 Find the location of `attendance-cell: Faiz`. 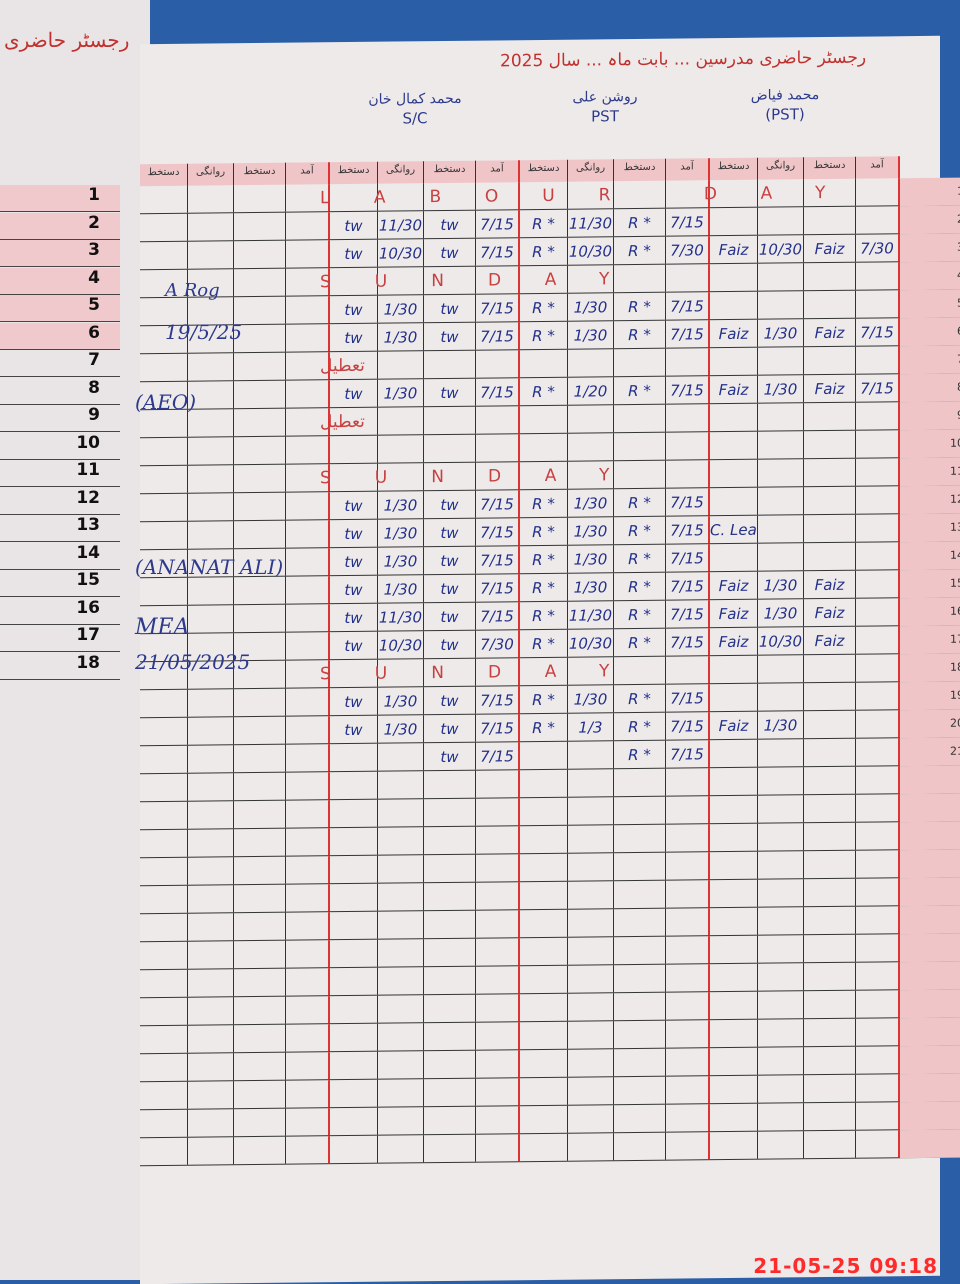

attendance-cell: Faiz is located at coordinates (830, 640).